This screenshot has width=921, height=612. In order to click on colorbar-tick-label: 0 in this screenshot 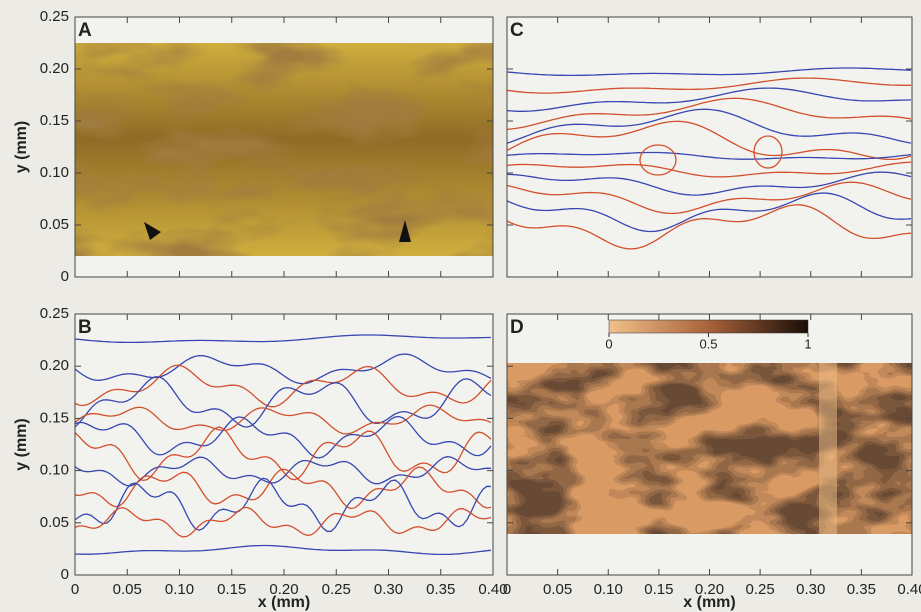, I will do `click(608, 343)`.